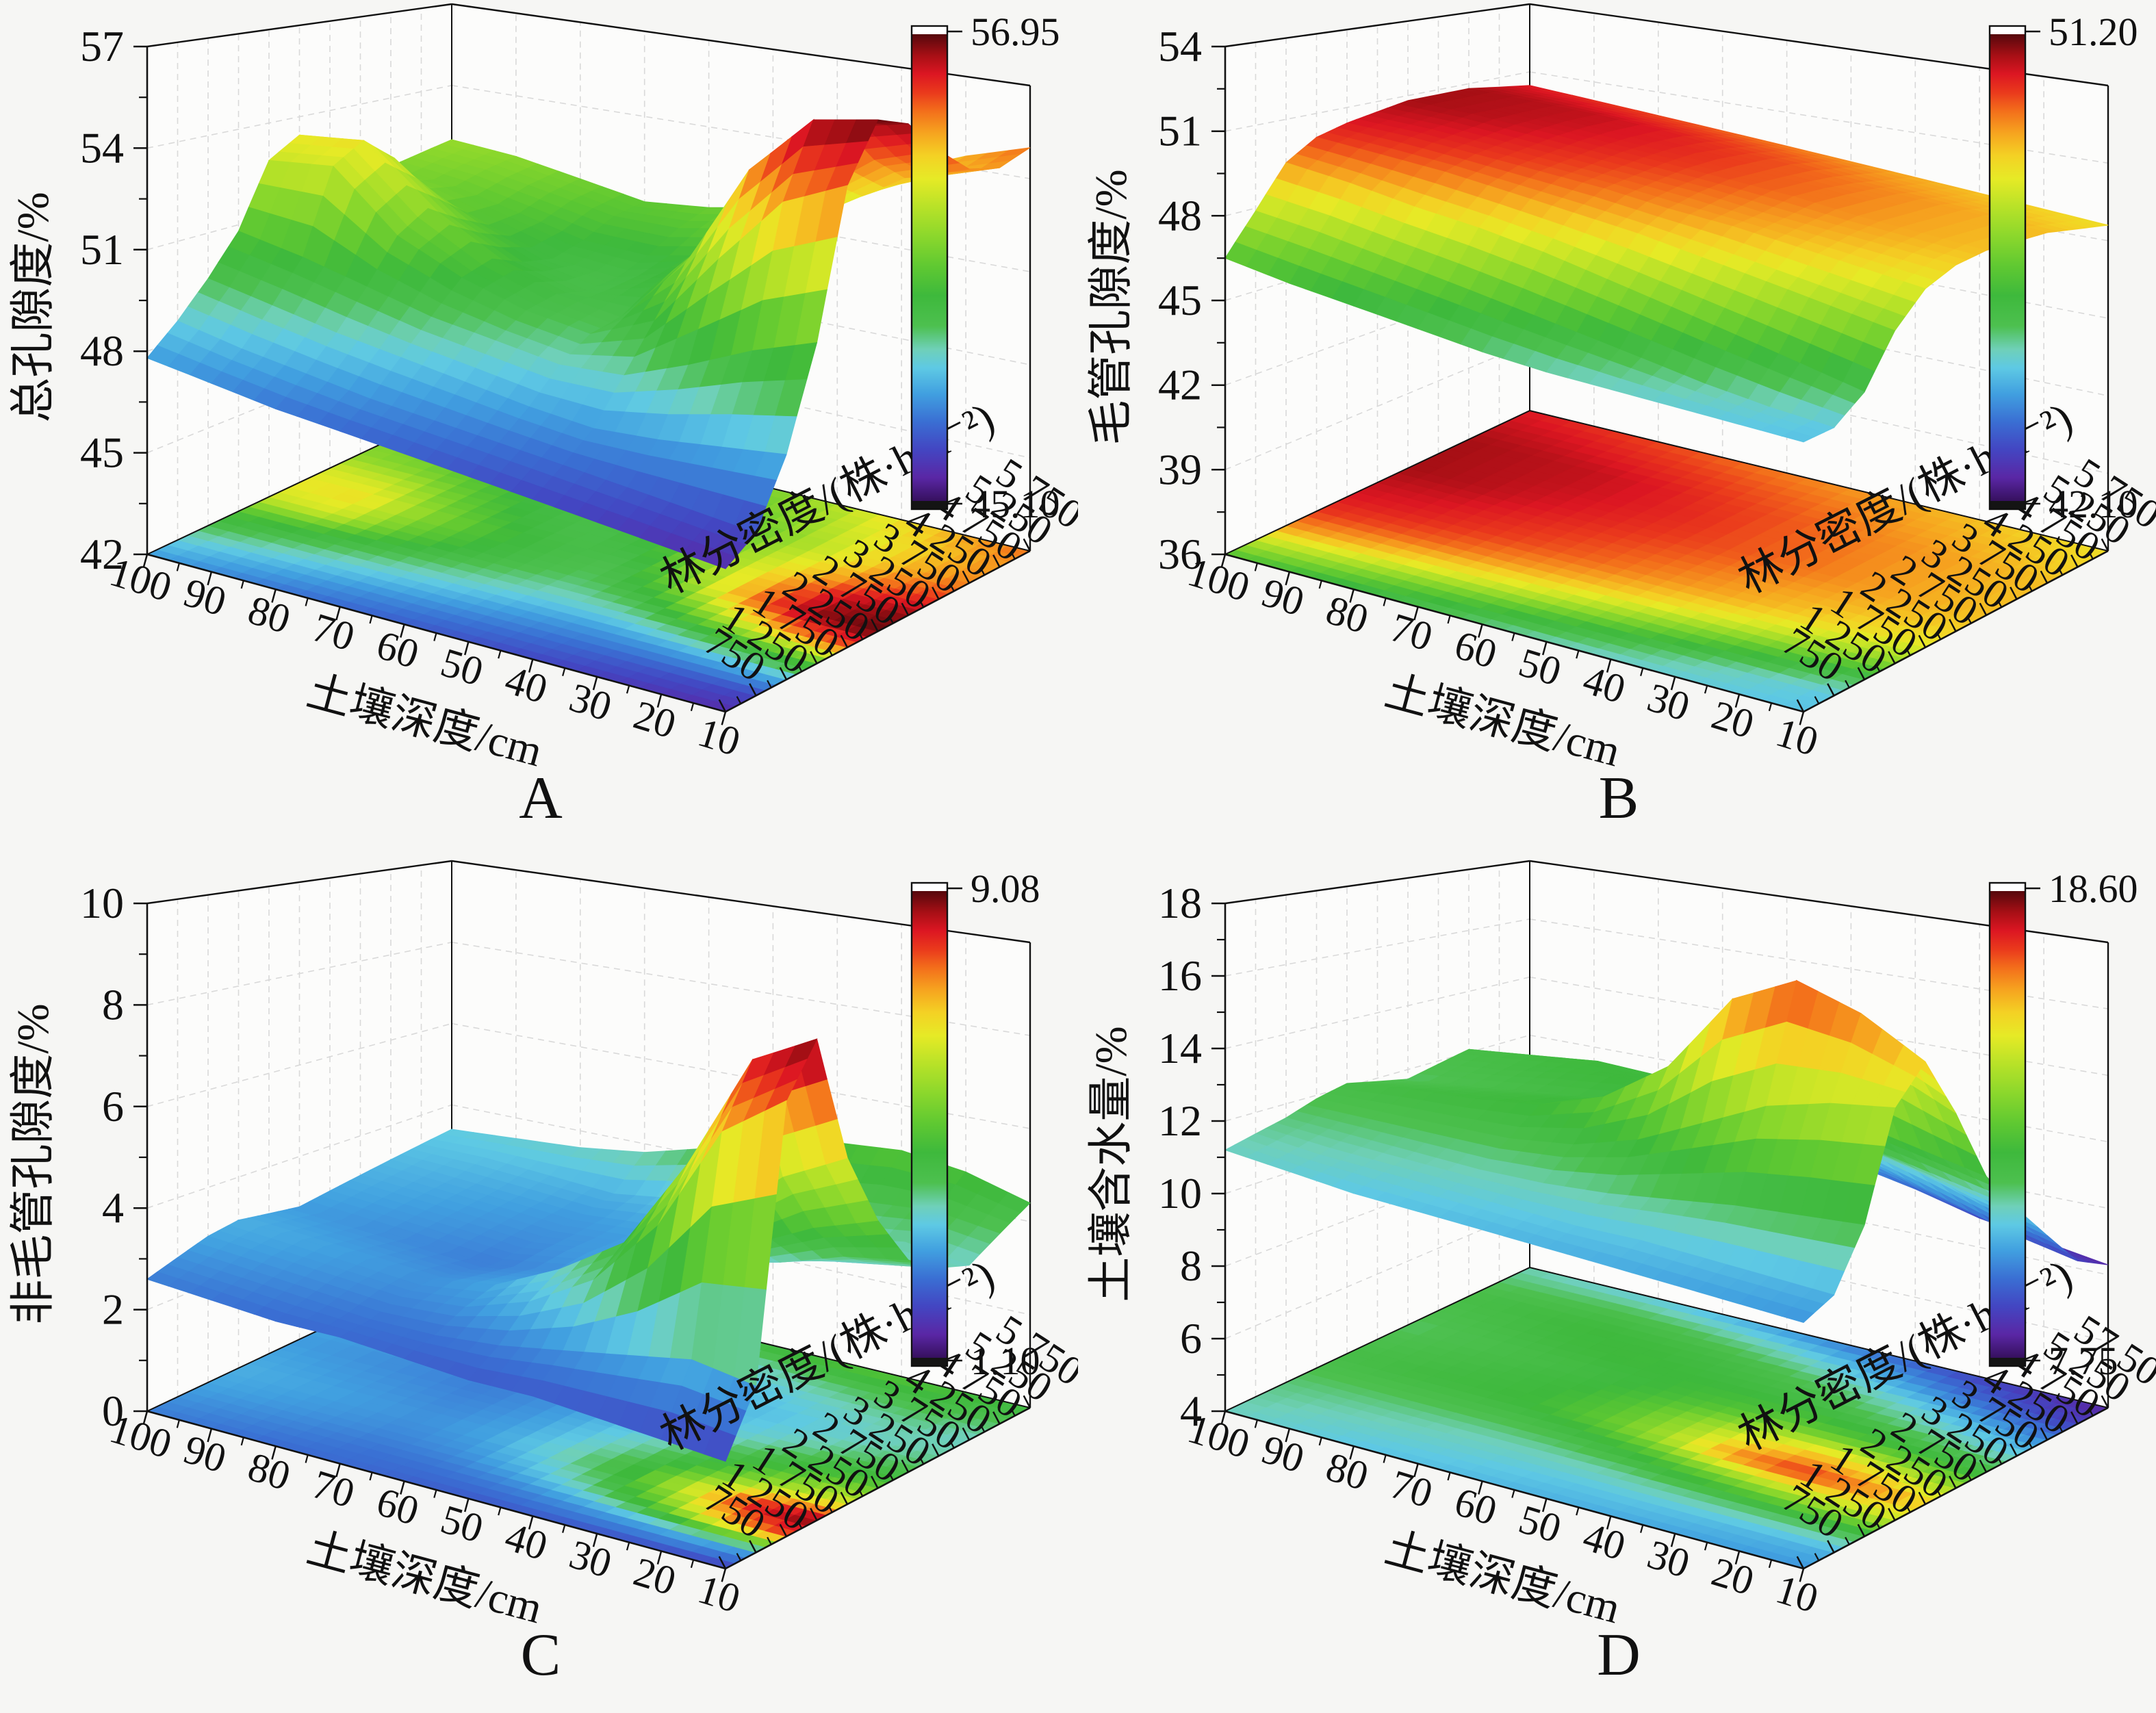 This screenshot has height=1713, width=2156. What do you see at coordinates (2093, 32) in the screenshot?
I see `colorbar-max-label: 51.20` at bounding box center [2093, 32].